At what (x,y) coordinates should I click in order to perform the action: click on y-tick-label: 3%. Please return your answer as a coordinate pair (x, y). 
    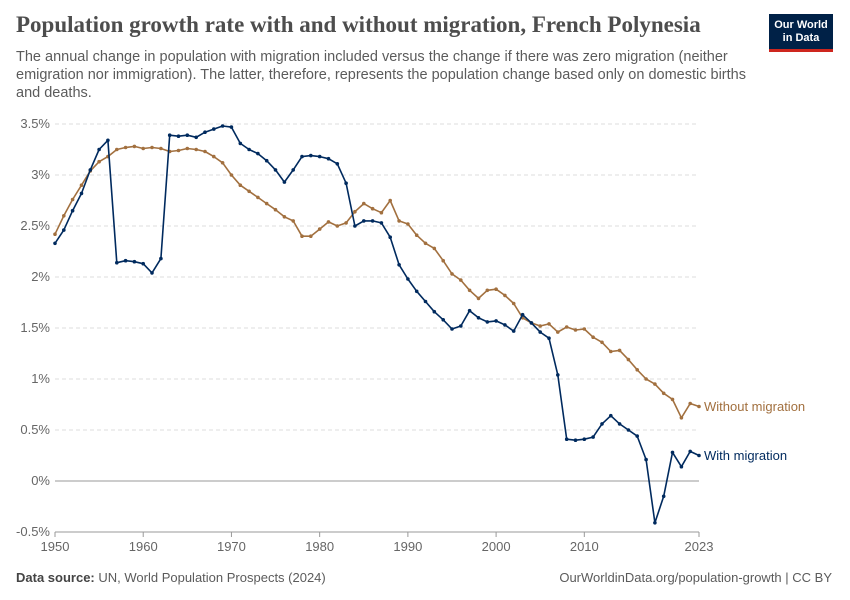
    Looking at the image, I should click on (40, 174).